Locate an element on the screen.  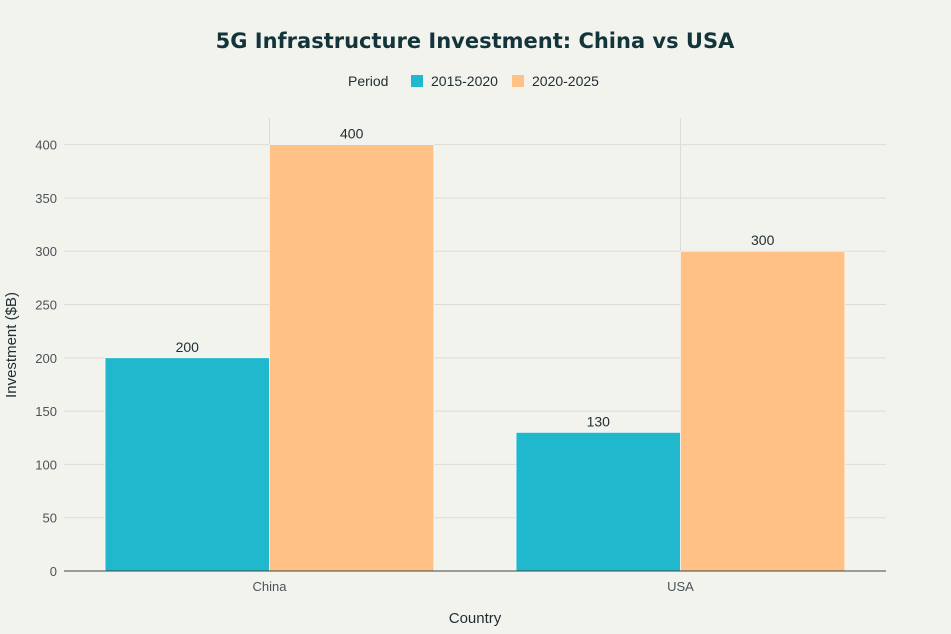
legend-item-label: 2015-2020 is located at coordinates (464, 81).